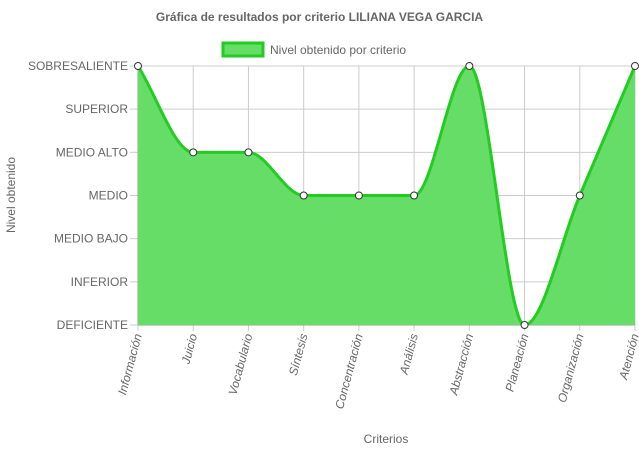 The image size is (639, 452). I want to click on y-tick-label: MEDIO ALTO, so click(92, 152).